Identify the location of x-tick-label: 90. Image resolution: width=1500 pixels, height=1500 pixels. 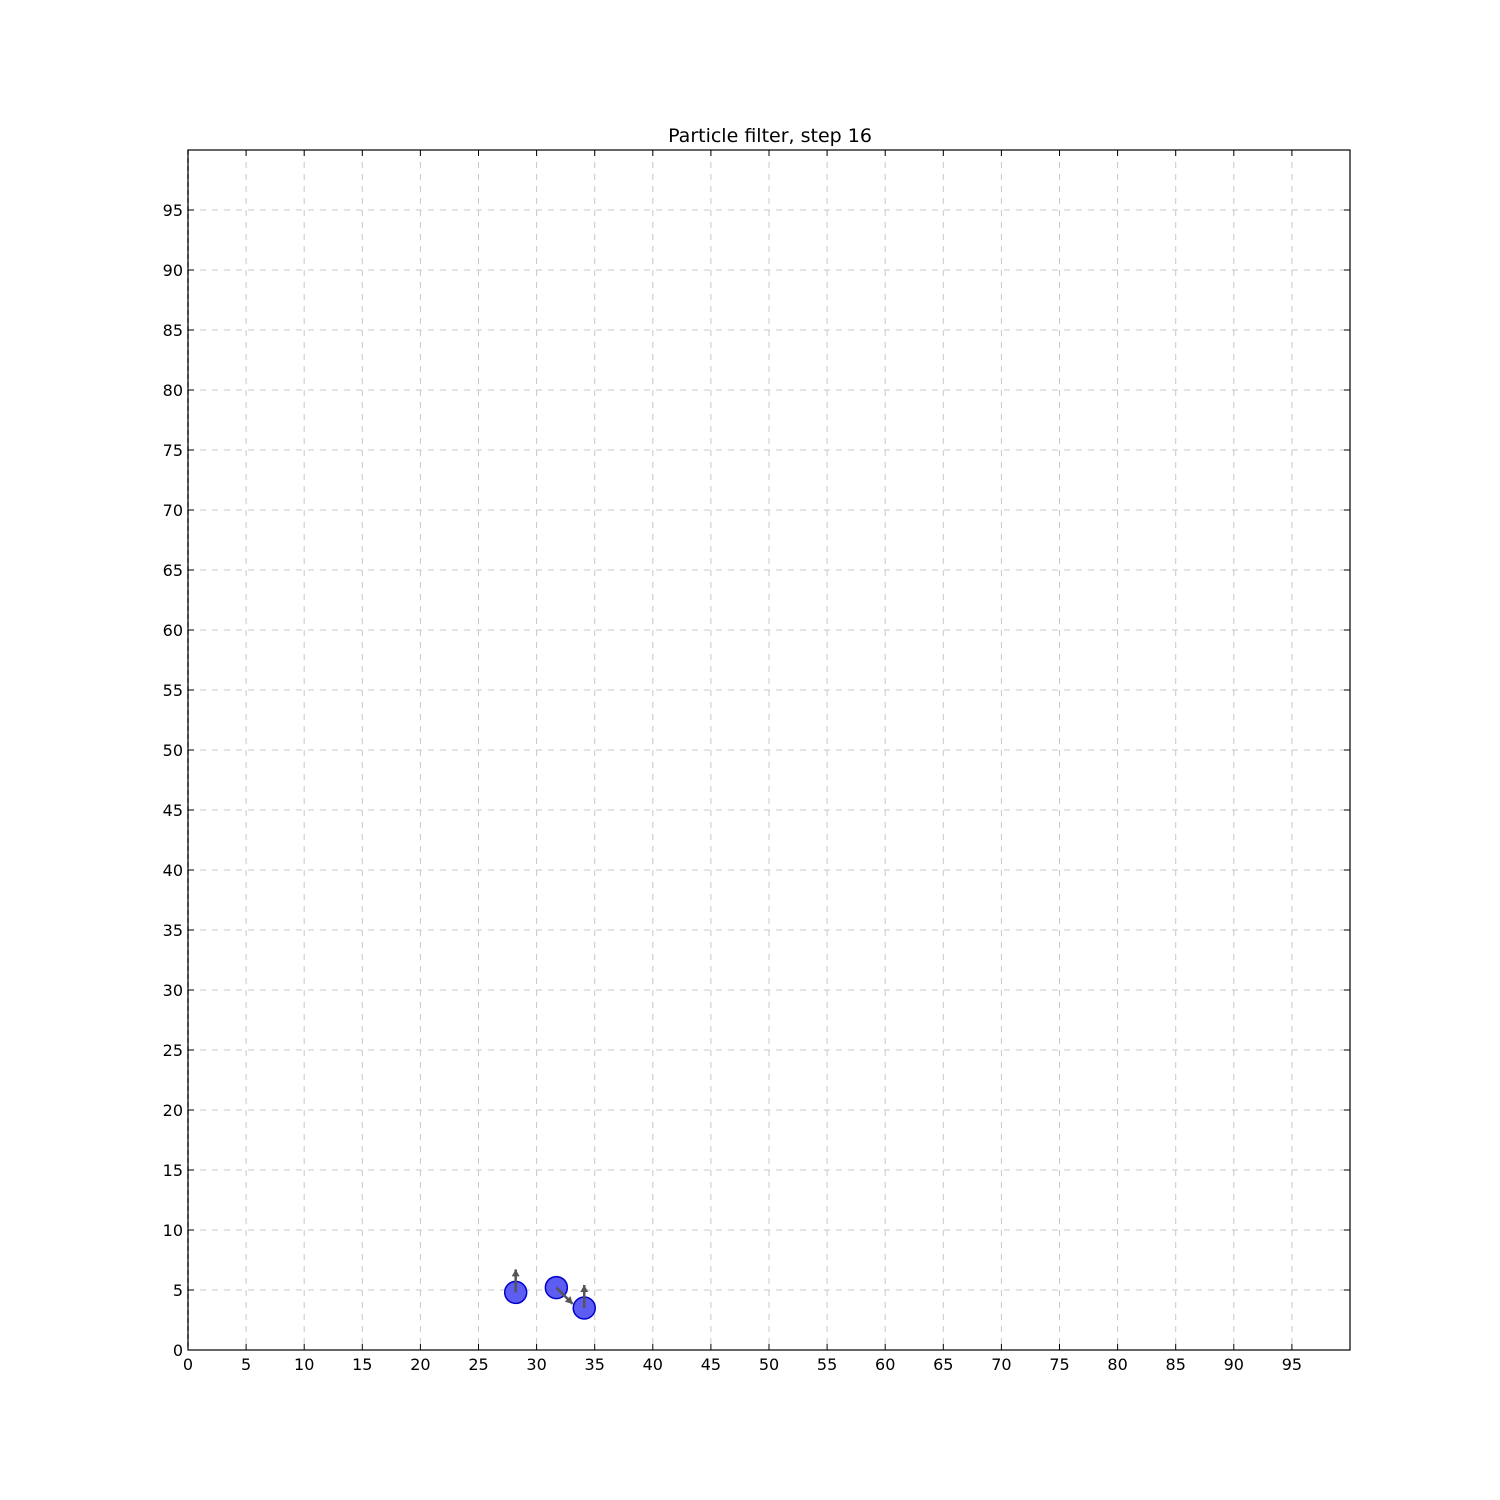
(1234, 1364).